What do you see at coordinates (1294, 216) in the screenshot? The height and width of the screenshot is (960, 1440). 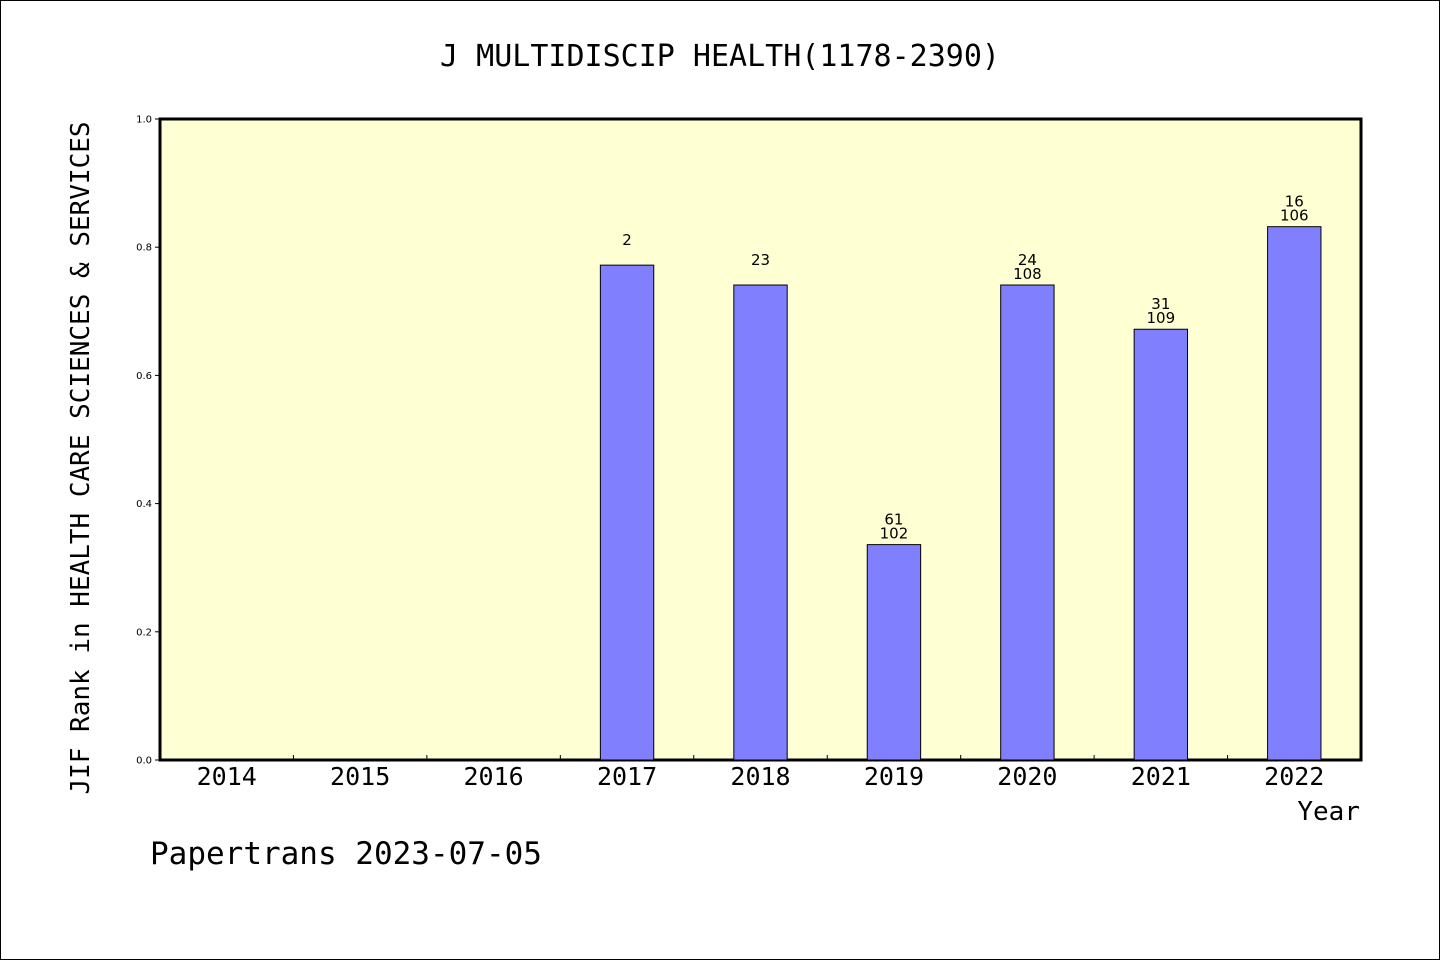 I see `bar-label-total: 106` at bounding box center [1294, 216].